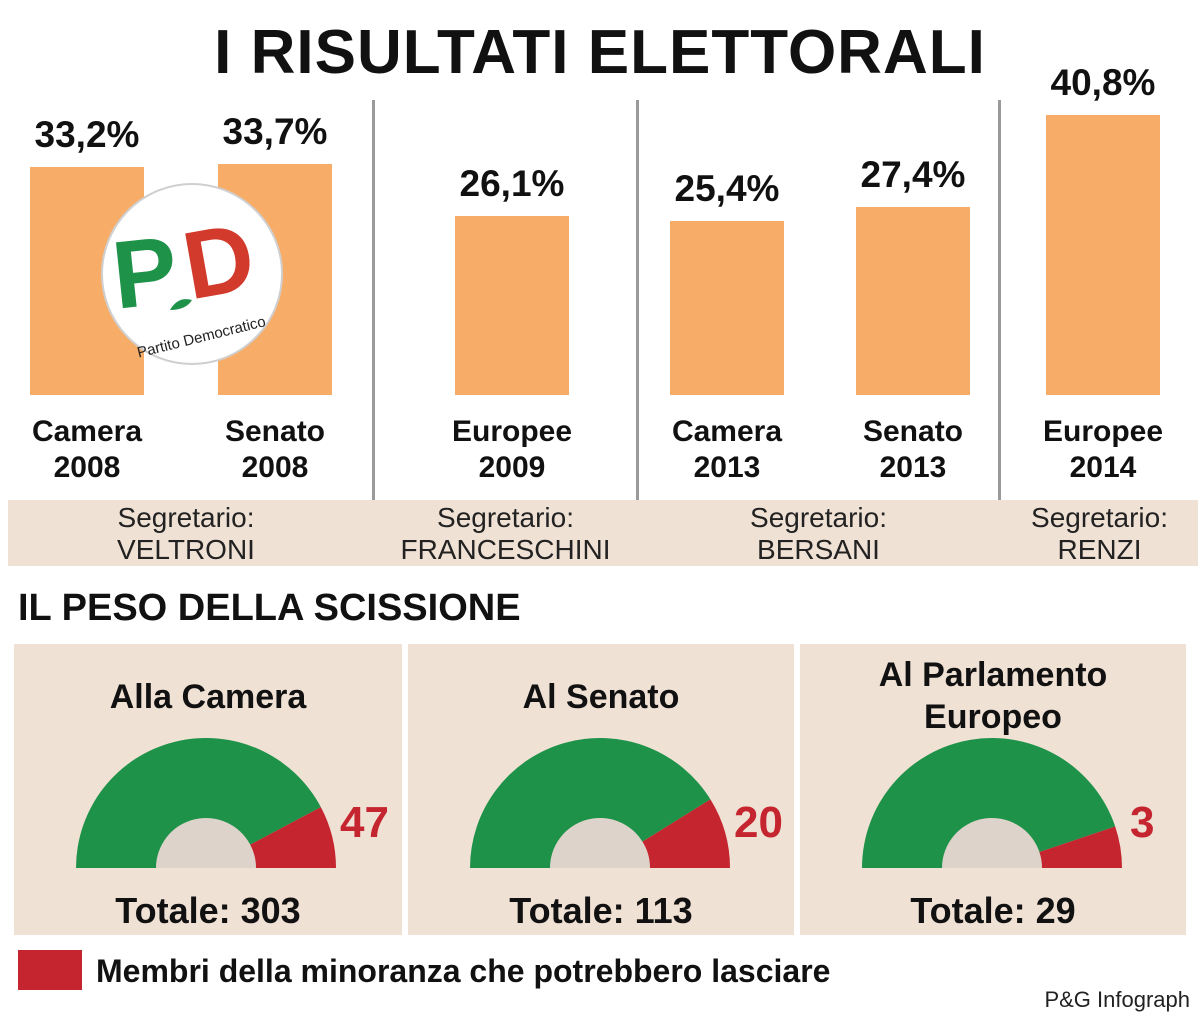 Image resolution: width=1200 pixels, height=1030 pixels. I want to click on gauge-total: Totale: 29, so click(993, 910).